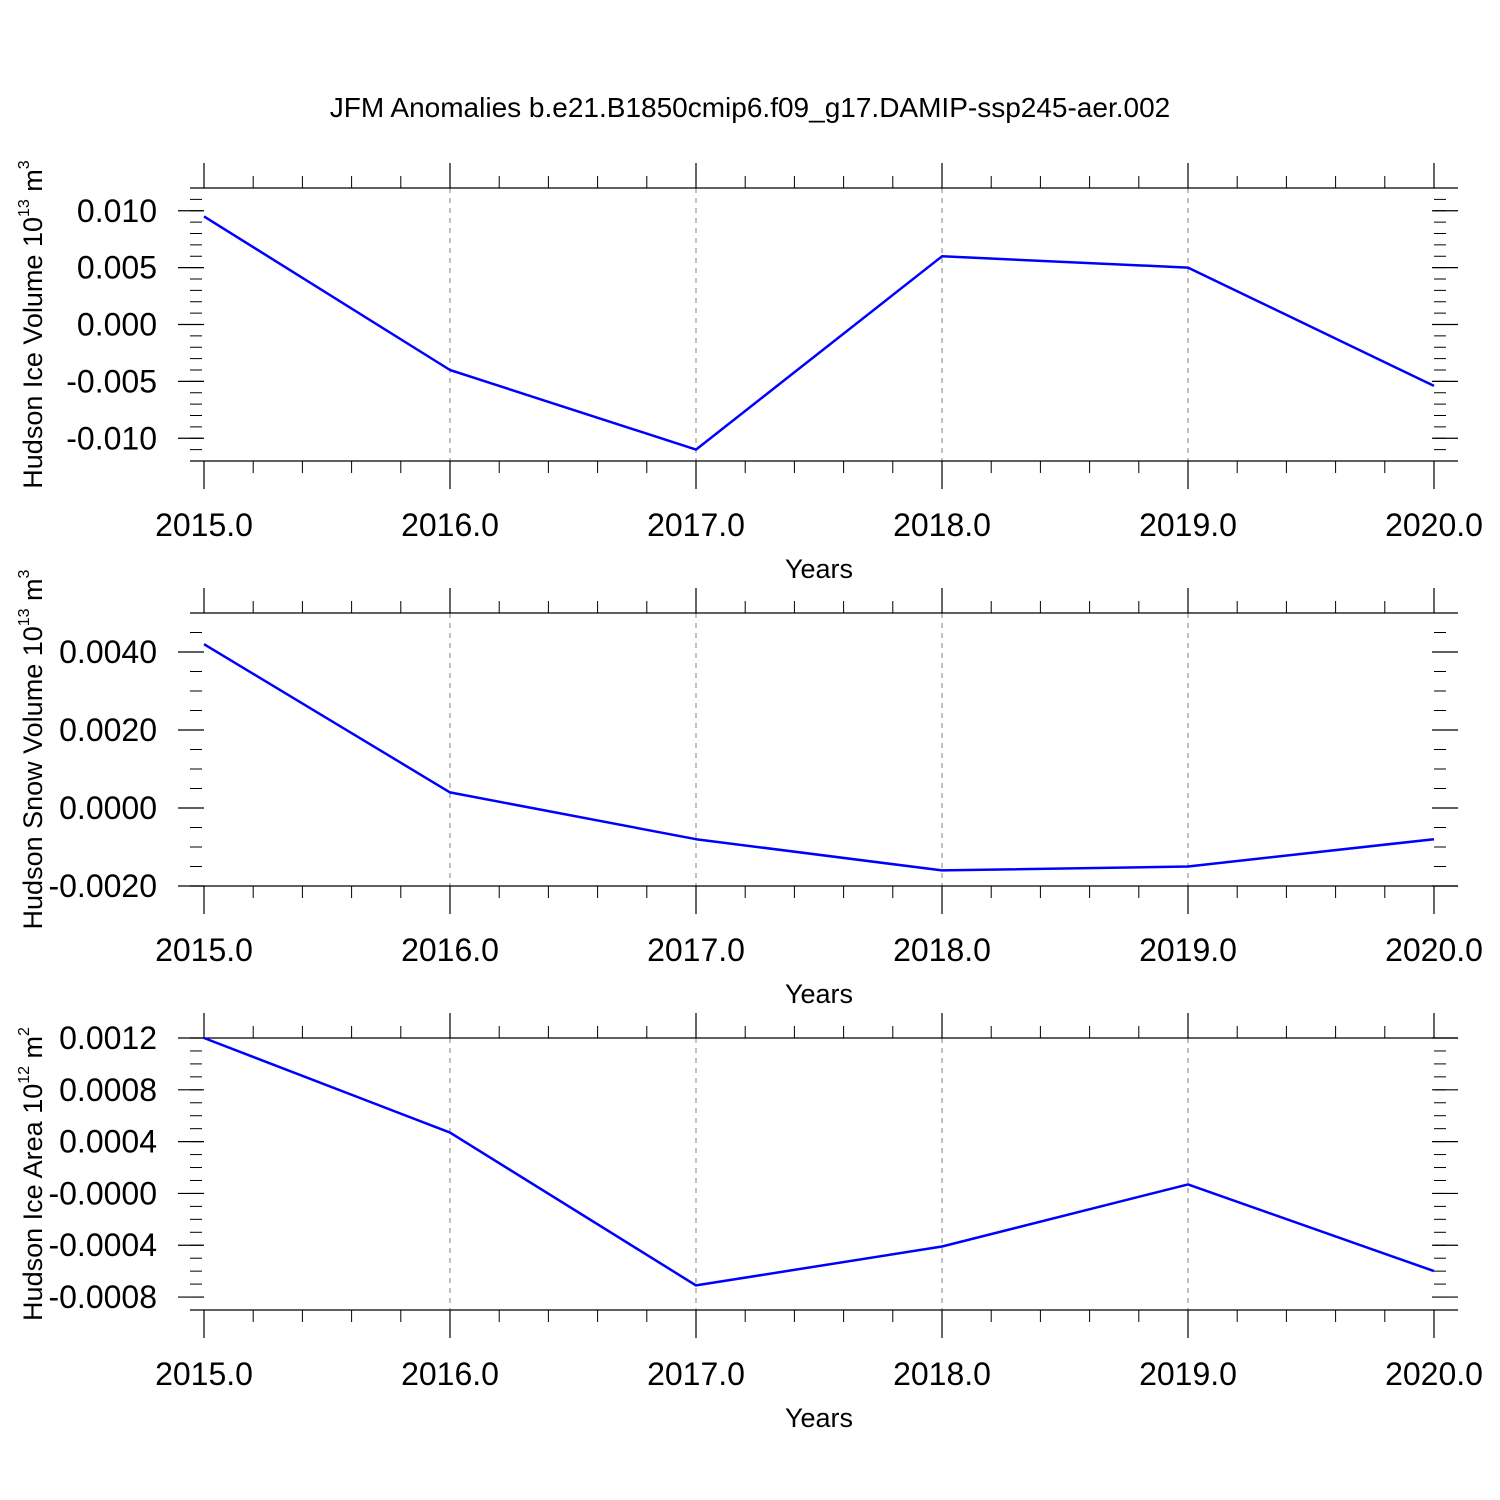 The width and height of the screenshot is (1500, 1500). Describe the element at coordinates (102, 1297) in the screenshot. I see `y-tick-label: -0.0008` at that location.